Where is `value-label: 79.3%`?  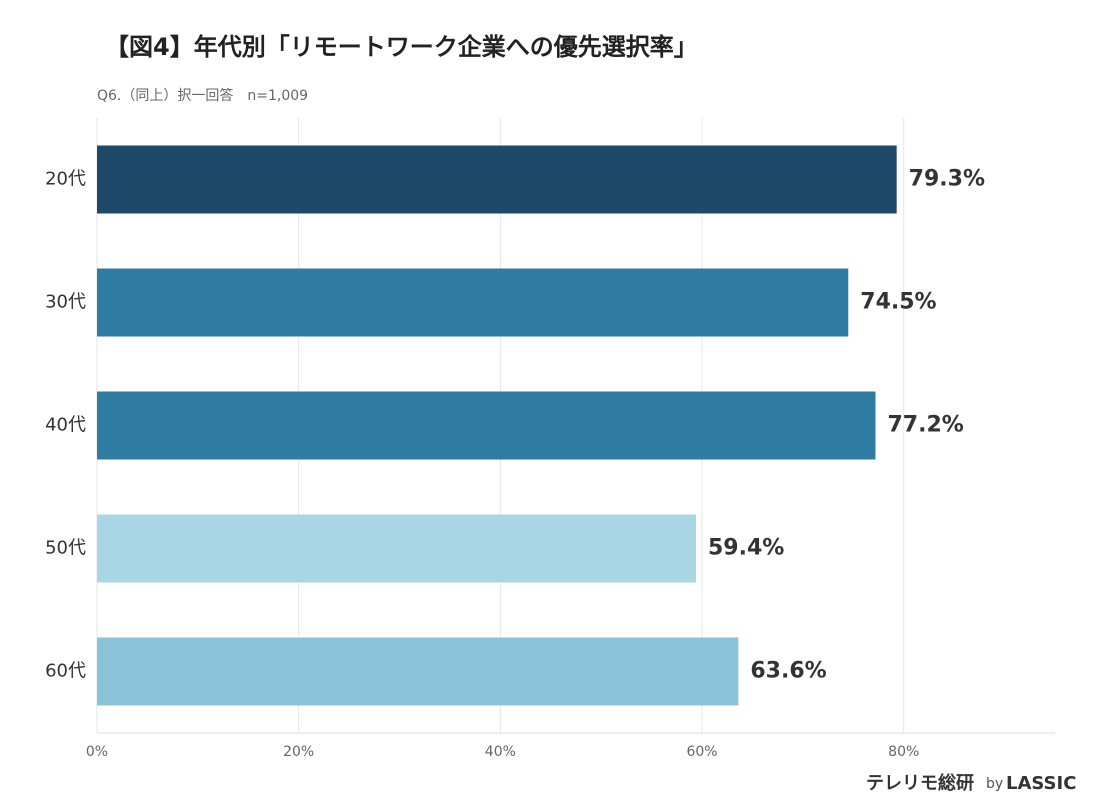 value-label: 79.3% is located at coordinates (947, 179).